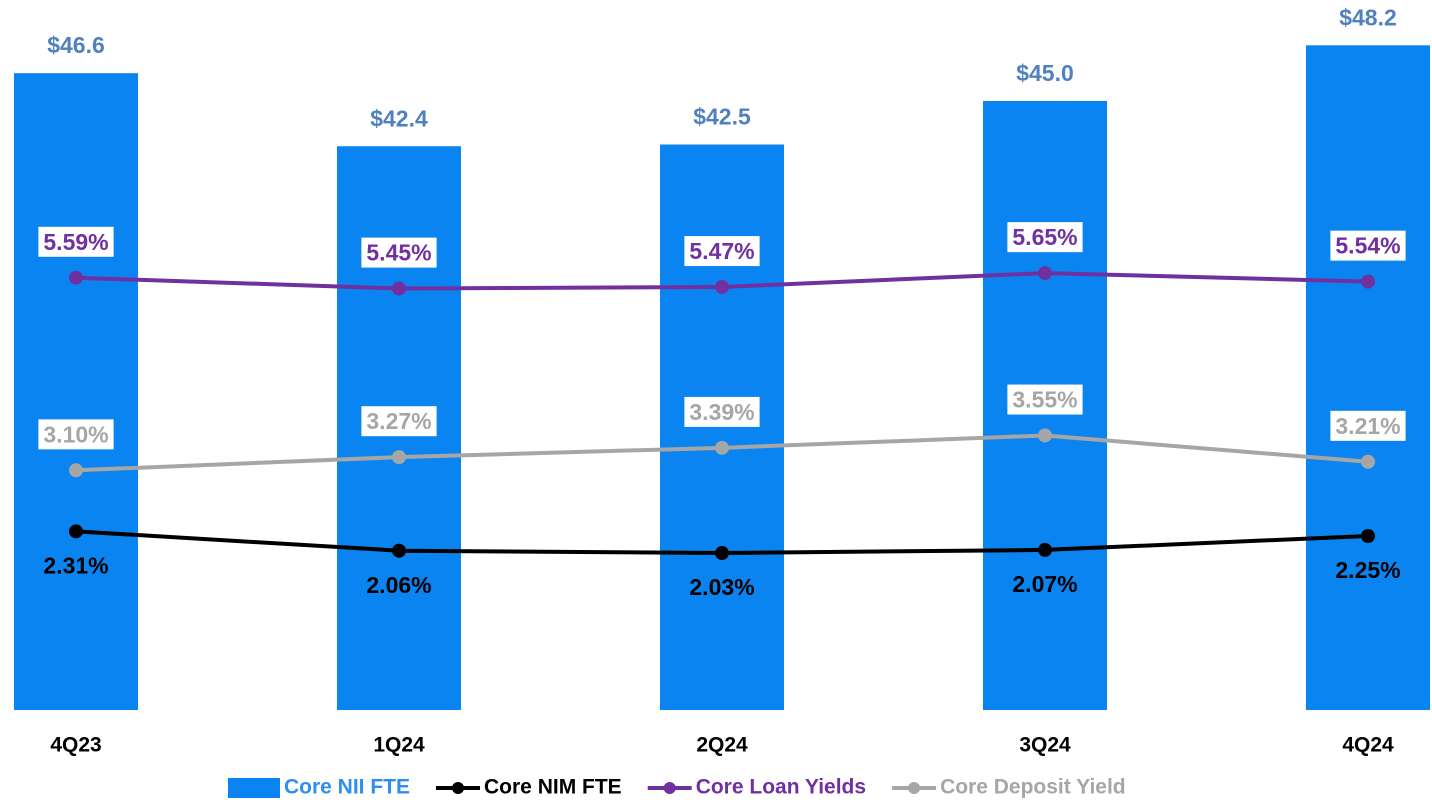 The image size is (1432, 803). I want to click on x-tick-label: 4Q24, so click(1368, 745).